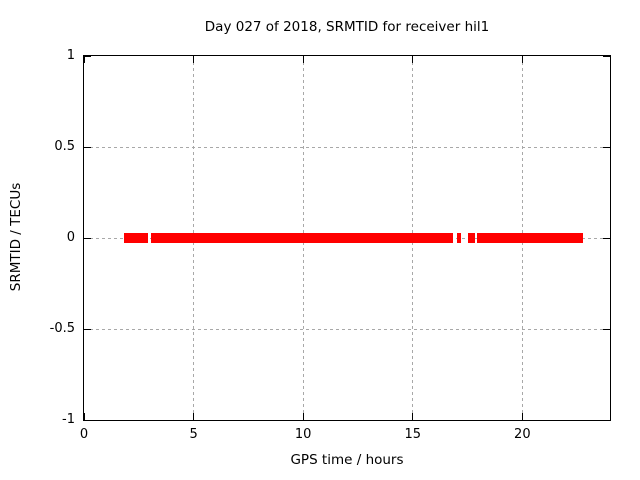 The image size is (640, 480). Describe the element at coordinates (84, 434) in the screenshot. I see `x-tick-label: 0` at that location.